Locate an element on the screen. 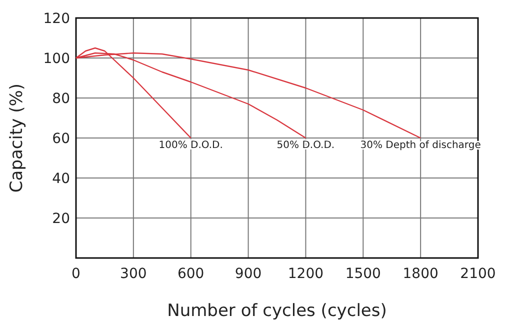 The image size is (510, 328). x-tick-label: 1200 is located at coordinates (306, 274).